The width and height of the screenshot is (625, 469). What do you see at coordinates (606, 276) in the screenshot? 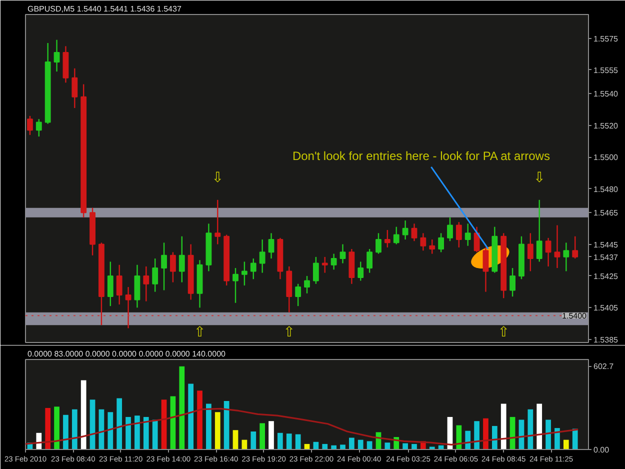
I see `y-tick-label: 1.5425` at bounding box center [606, 276].